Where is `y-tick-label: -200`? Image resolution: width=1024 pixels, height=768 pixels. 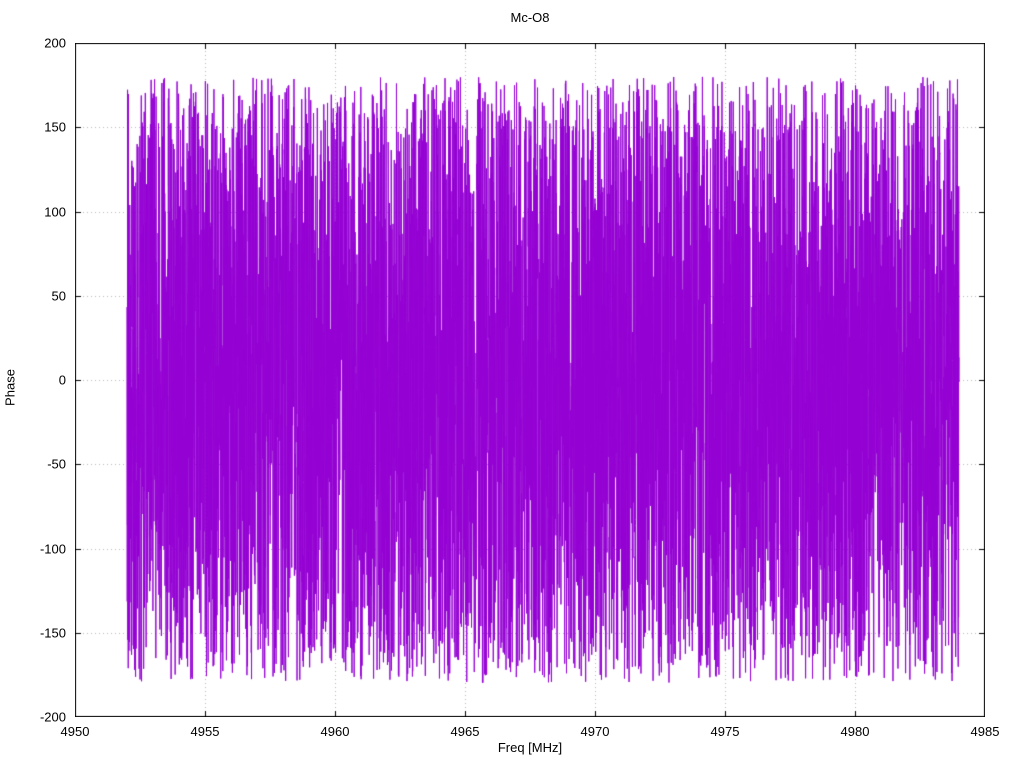
y-tick-label: -200 is located at coordinates (52, 717).